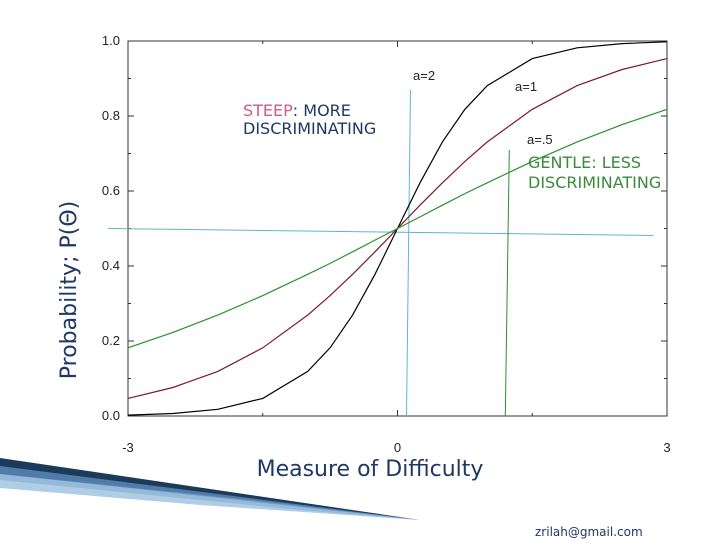 Image resolution: width=728 pixels, height=546 pixels. What do you see at coordinates (584, 162) in the screenshot?
I see `gentle-line1: GENTLE: LESS` at bounding box center [584, 162].